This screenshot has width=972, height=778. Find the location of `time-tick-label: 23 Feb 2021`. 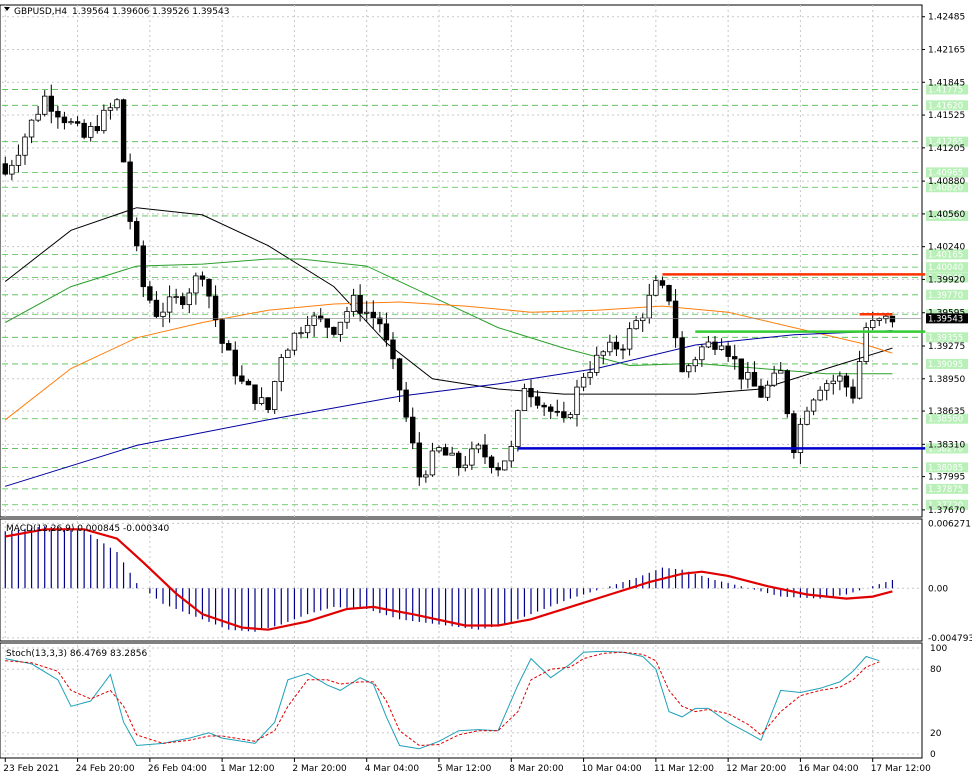

time-tick-label: 23 Feb 2021 is located at coordinates (31, 769).